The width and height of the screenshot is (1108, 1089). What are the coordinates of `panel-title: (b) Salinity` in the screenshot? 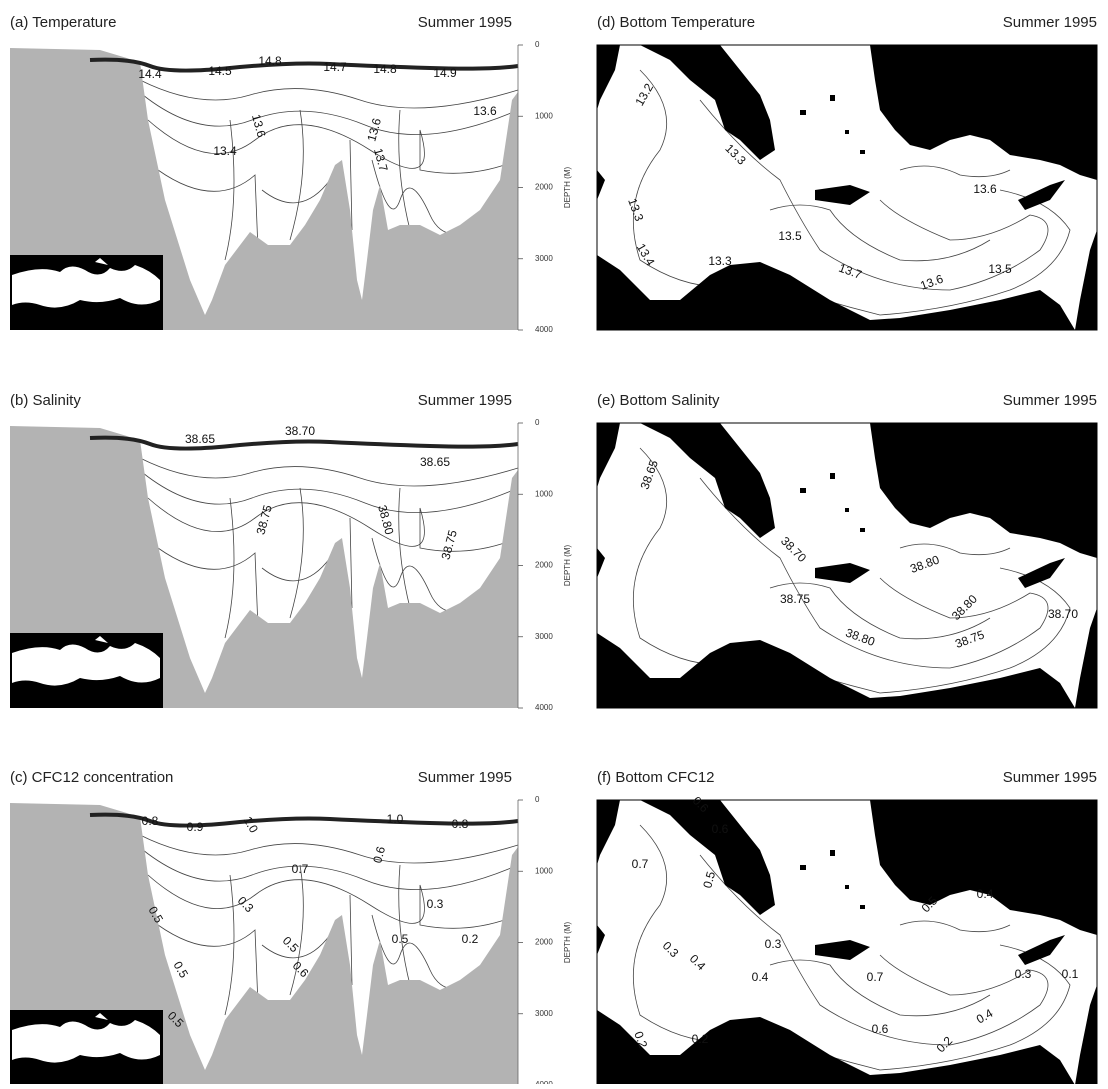 It's located at (45, 400).